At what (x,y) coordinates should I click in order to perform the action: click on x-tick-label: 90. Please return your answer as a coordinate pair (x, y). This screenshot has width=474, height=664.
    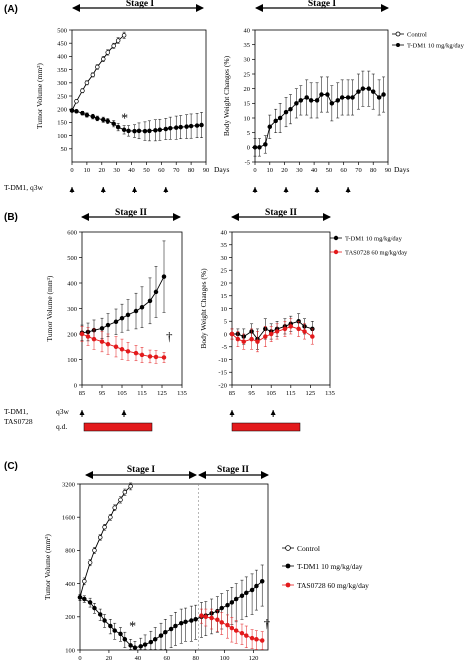
    Looking at the image, I should click on (388, 170).